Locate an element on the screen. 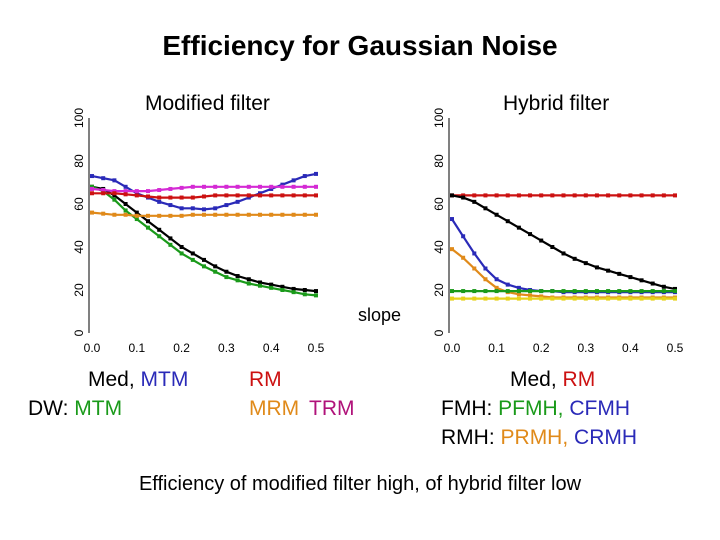 Image resolution: width=720 pixels, height=540 pixels. chart-title: Efficiency for Gaussian Noise is located at coordinates (360, 45).